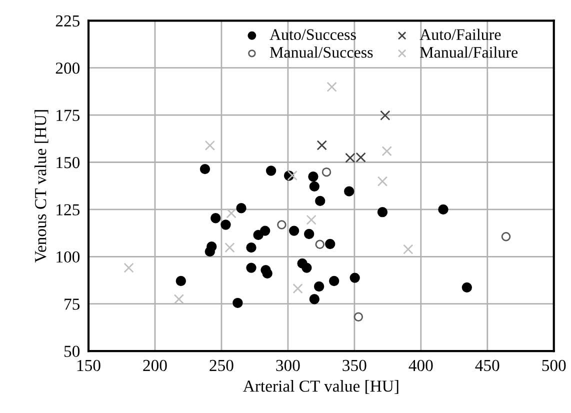  What do you see at coordinates (320, 387) in the screenshot?
I see `x-axis-title: Arterial CT value [HU]` at bounding box center [320, 387].